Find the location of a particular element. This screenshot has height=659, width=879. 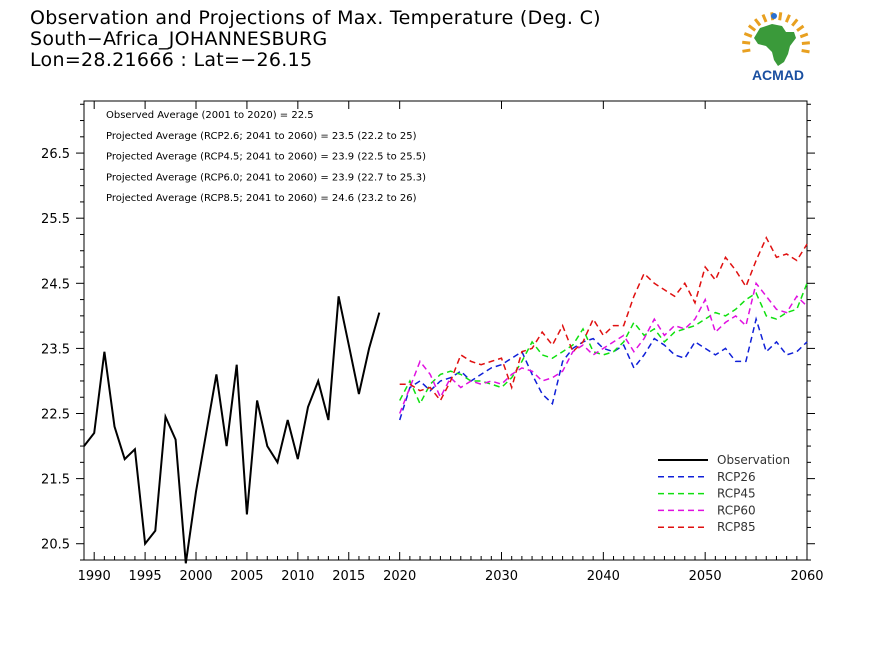

series-line-rcp26 is located at coordinates (603, 368).